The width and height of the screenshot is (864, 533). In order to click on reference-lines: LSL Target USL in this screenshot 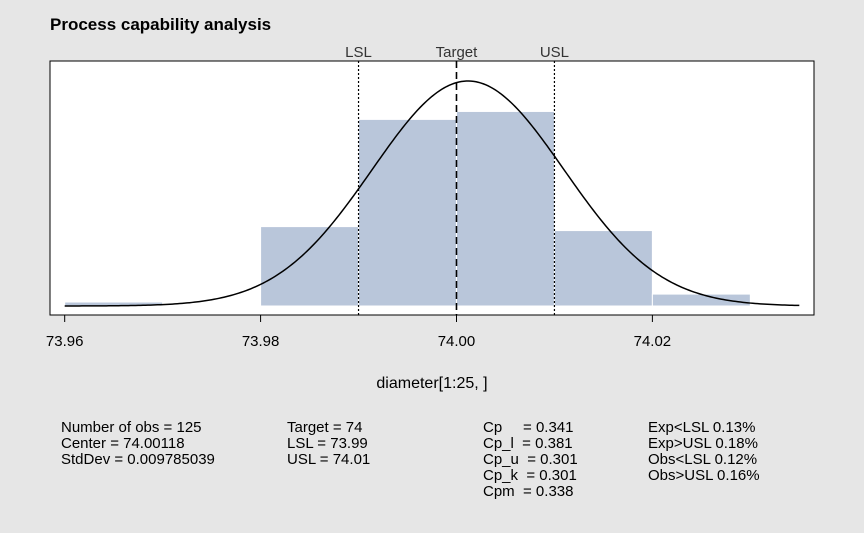, I will do `click(457, 179)`.